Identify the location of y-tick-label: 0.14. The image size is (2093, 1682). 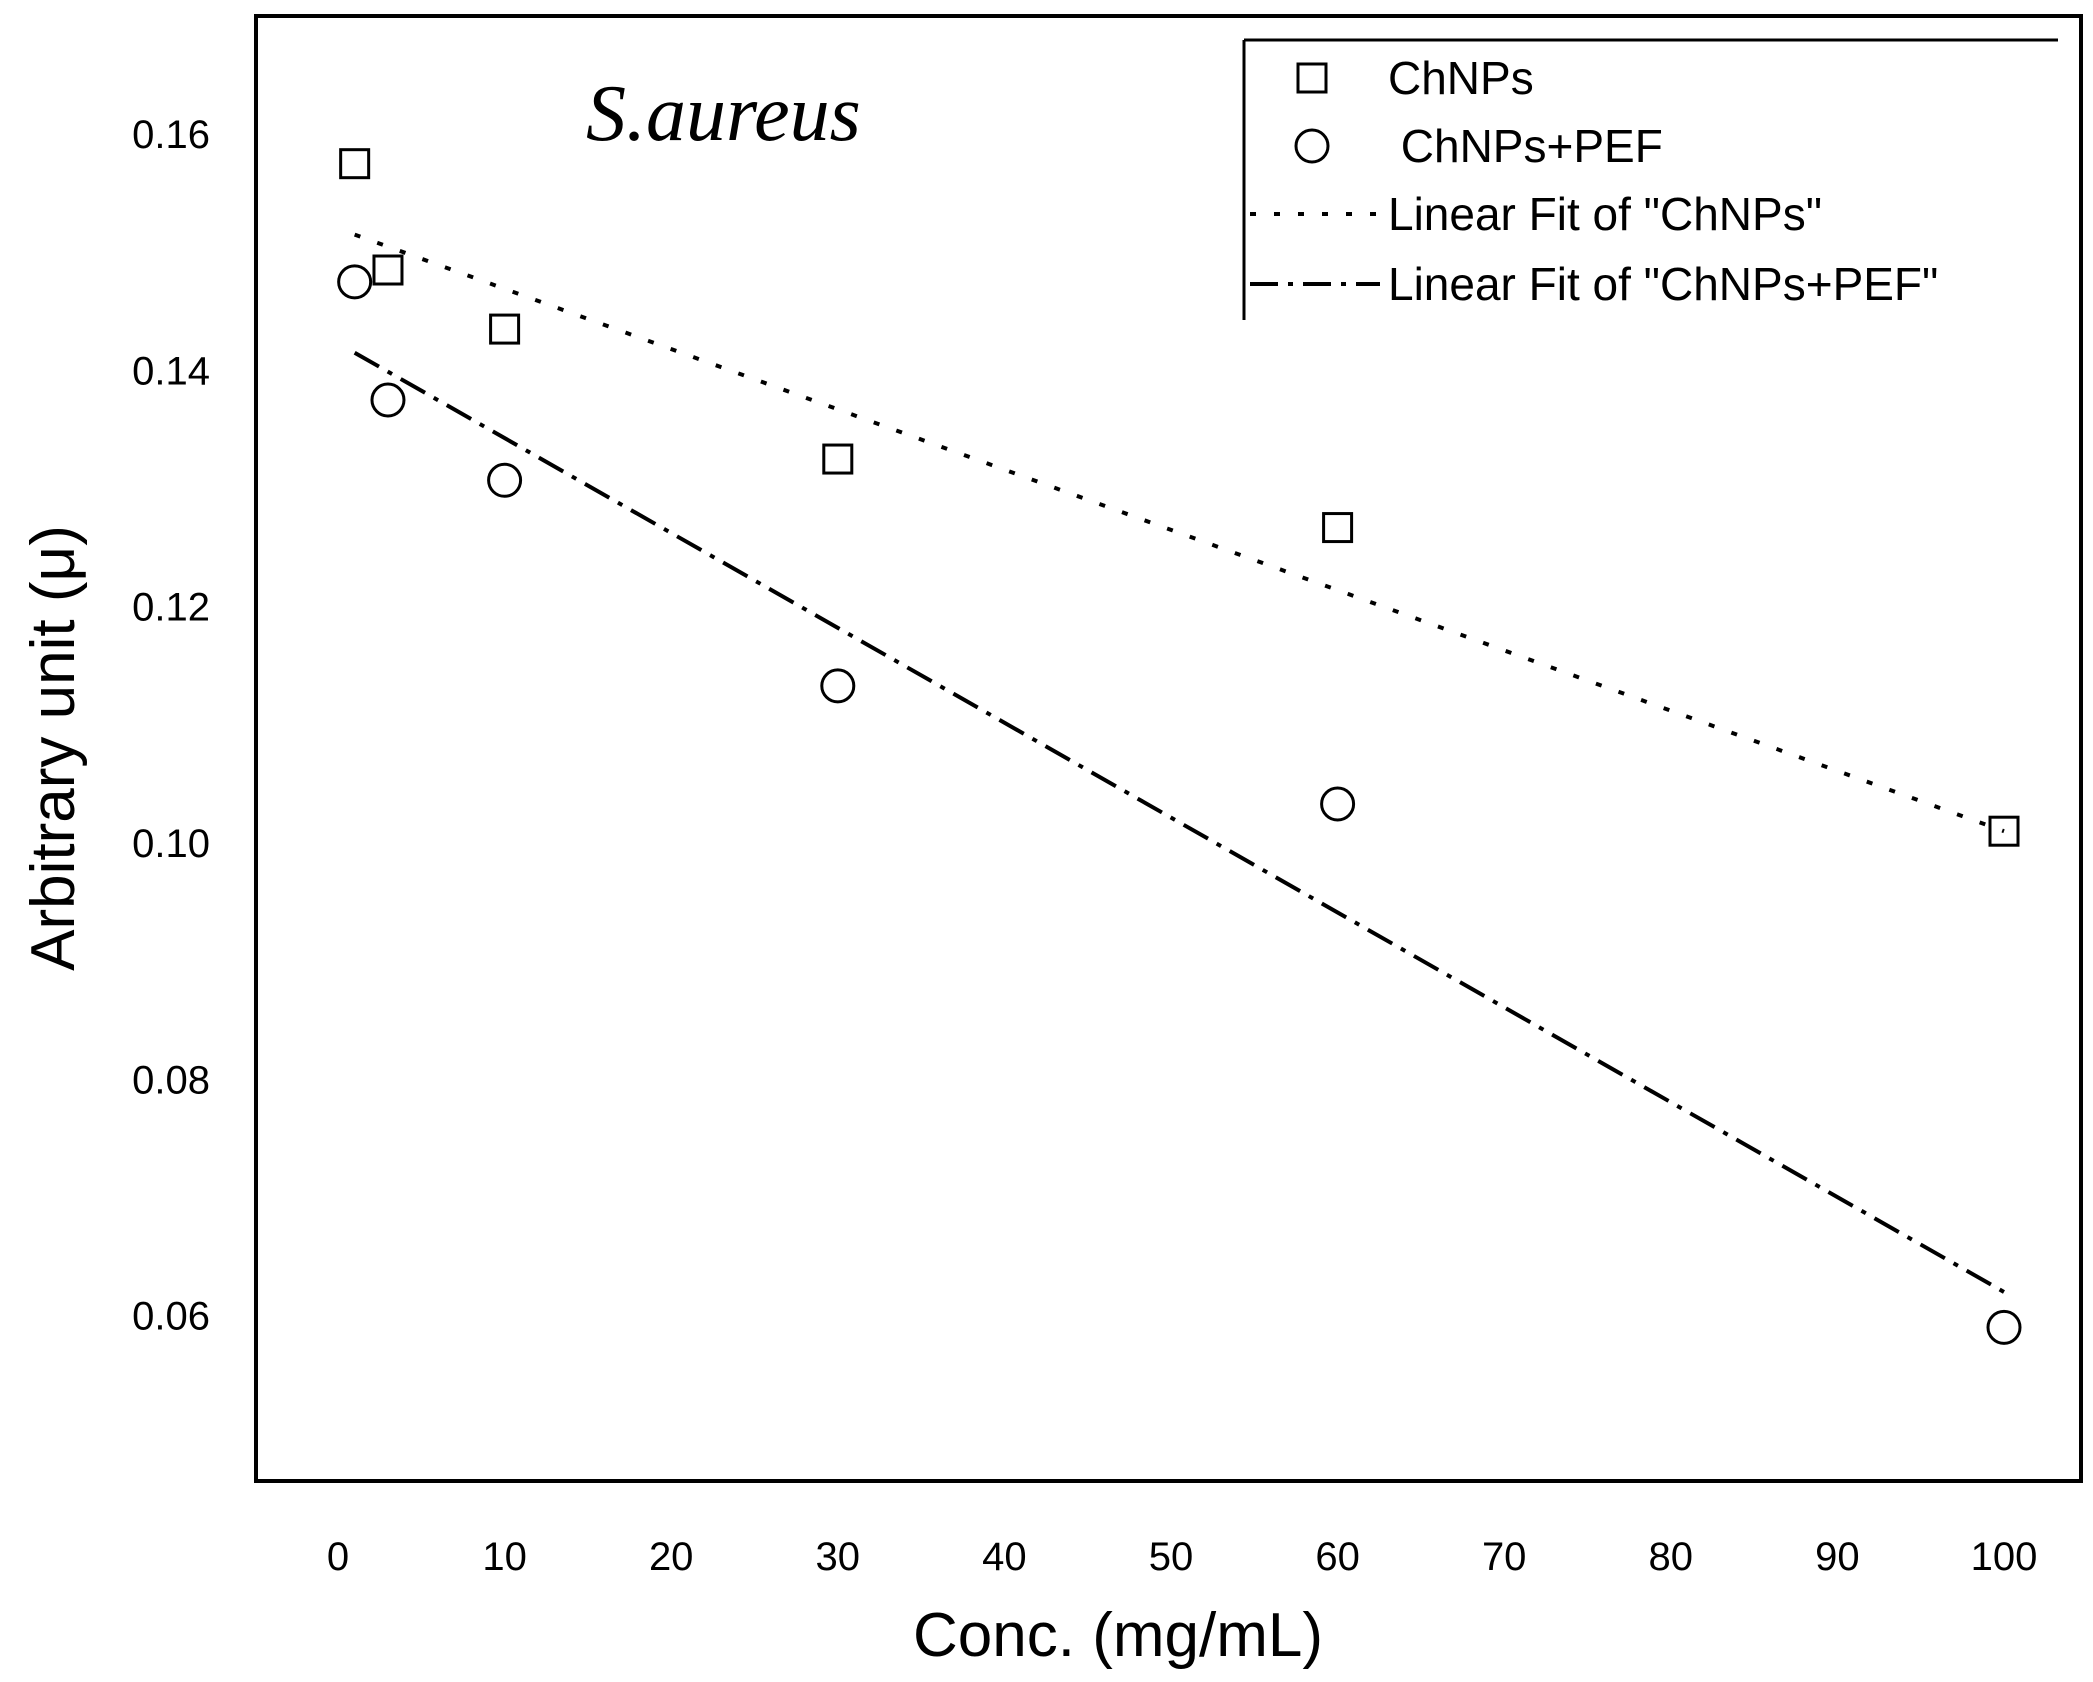
(171, 371).